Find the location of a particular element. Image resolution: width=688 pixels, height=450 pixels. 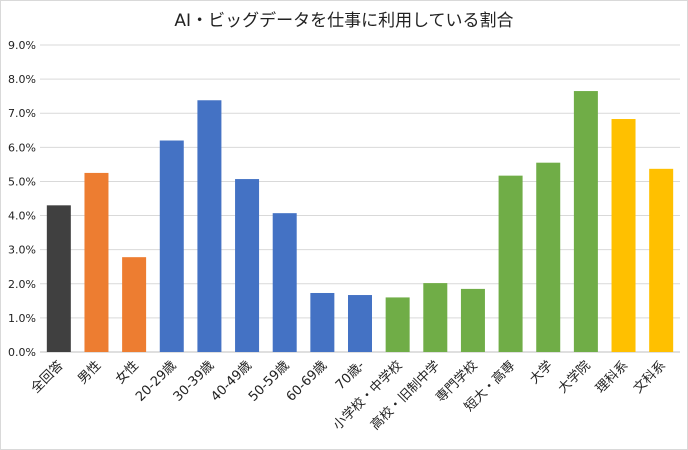

y-tick-label: 5.0% is located at coordinates (22, 181).